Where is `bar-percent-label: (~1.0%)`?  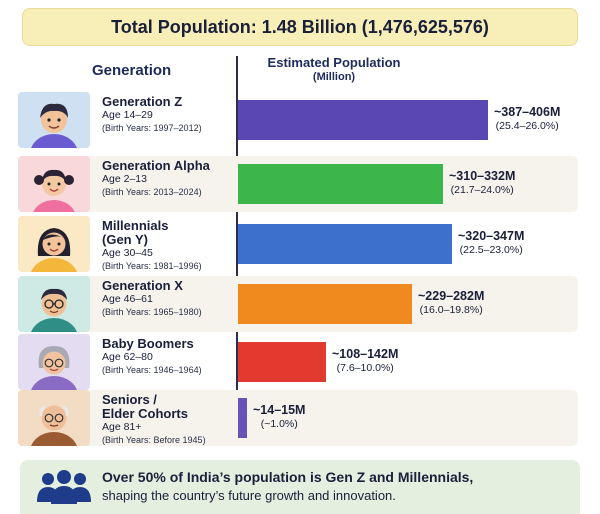
bar-percent-label: (~1.0%) is located at coordinates (279, 424).